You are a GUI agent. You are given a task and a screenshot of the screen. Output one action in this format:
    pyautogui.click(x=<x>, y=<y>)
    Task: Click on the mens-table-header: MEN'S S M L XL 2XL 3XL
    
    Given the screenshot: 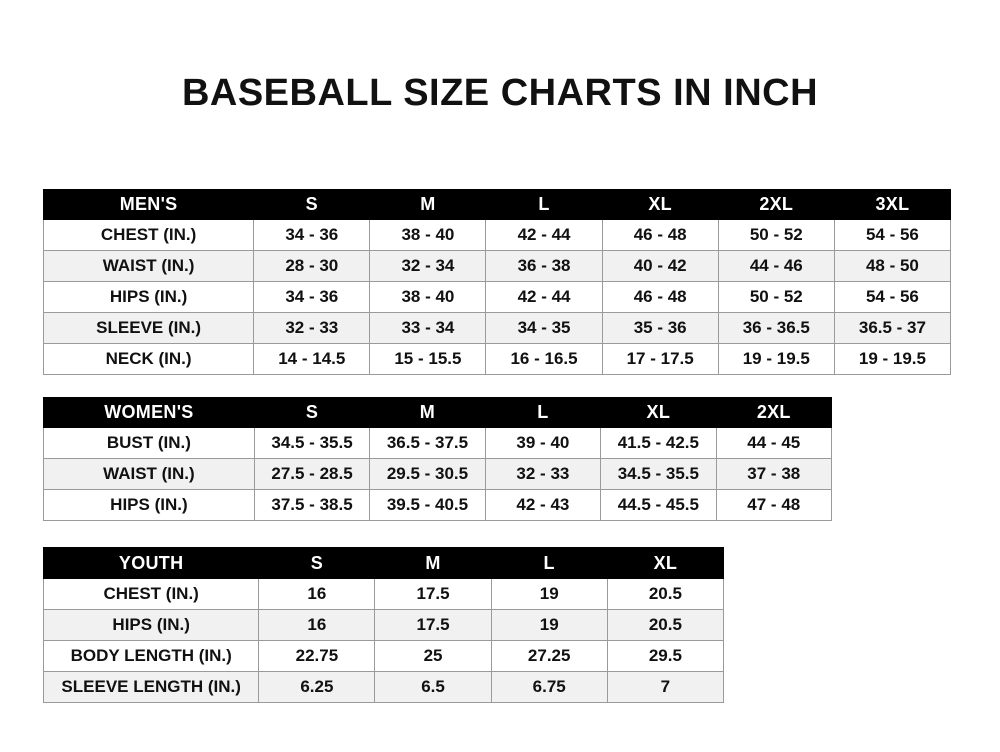 What is the action you would take?
    pyautogui.click(x=497, y=204)
    